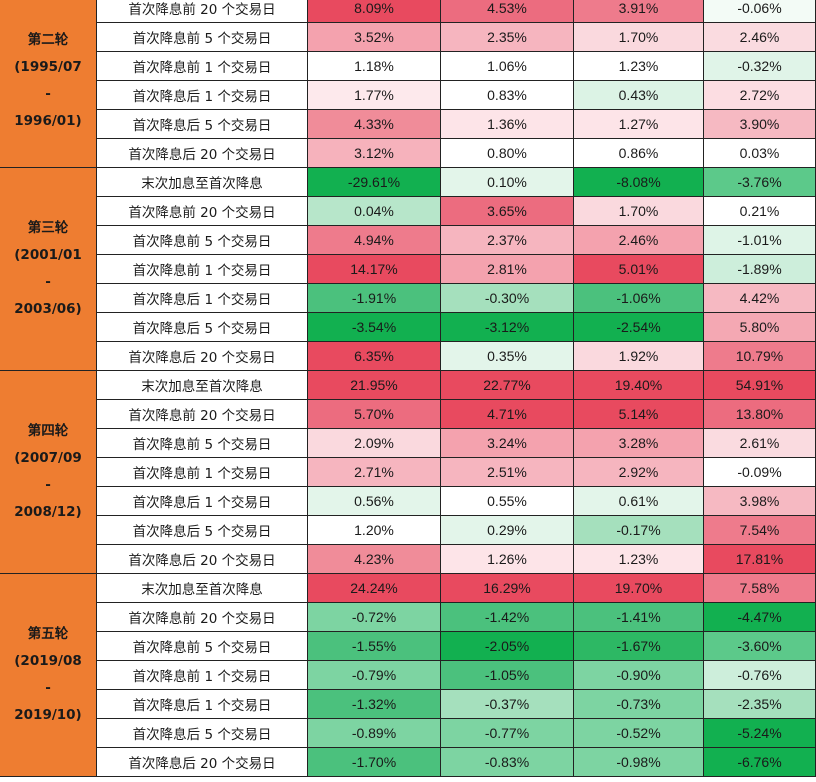 This screenshot has width=816, height=782. What do you see at coordinates (202, 269) in the screenshot?
I see `period-label: 首次降息前 1 个交易日` at bounding box center [202, 269].